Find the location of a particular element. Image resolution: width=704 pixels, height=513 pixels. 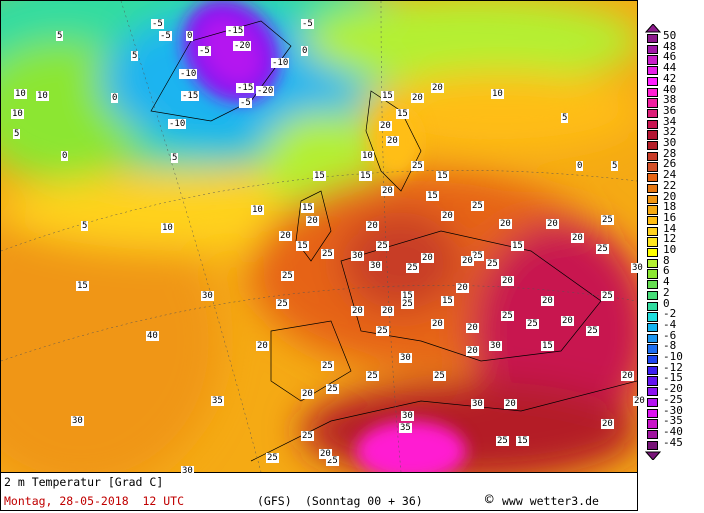

legend-row: -35 is located at coordinates (673, 422).